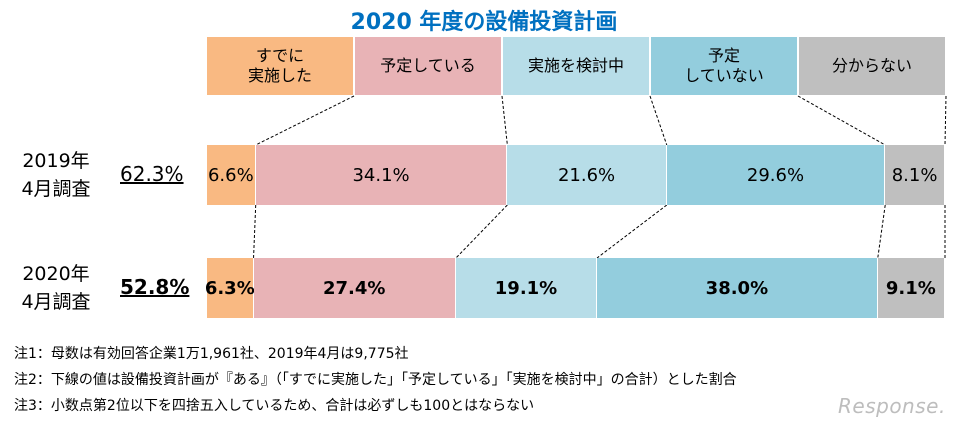  I want to click on total-percentage-2: 52.8%, so click(155, 287).